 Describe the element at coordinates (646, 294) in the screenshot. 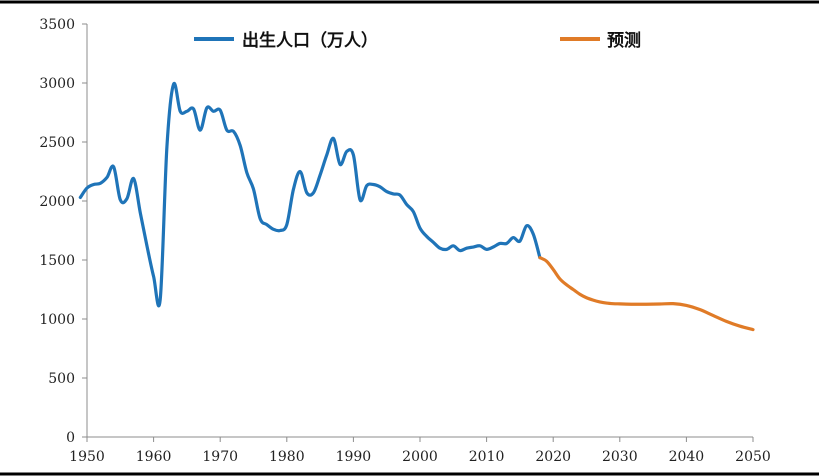

I see `series-line-forecast` at that location.